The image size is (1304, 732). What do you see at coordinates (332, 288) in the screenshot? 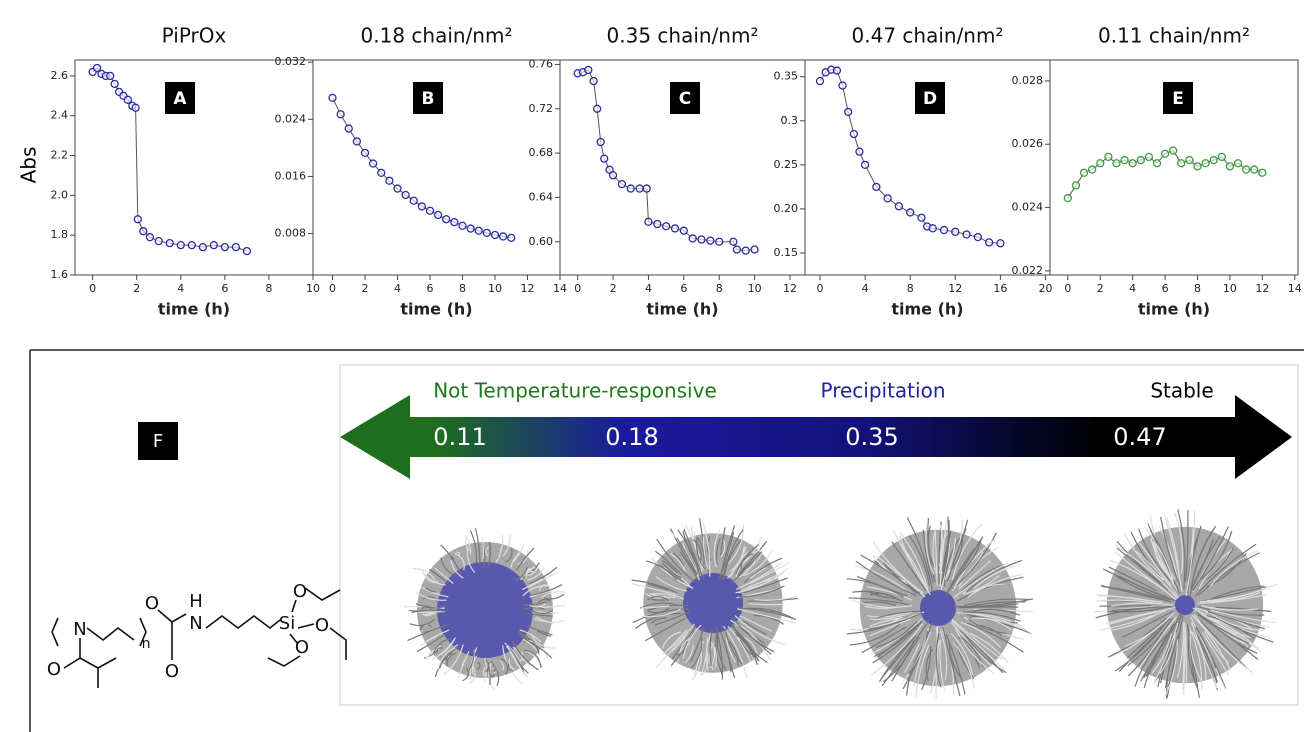
I see `x-tick-label: 0` at bounding box center [332, 288].